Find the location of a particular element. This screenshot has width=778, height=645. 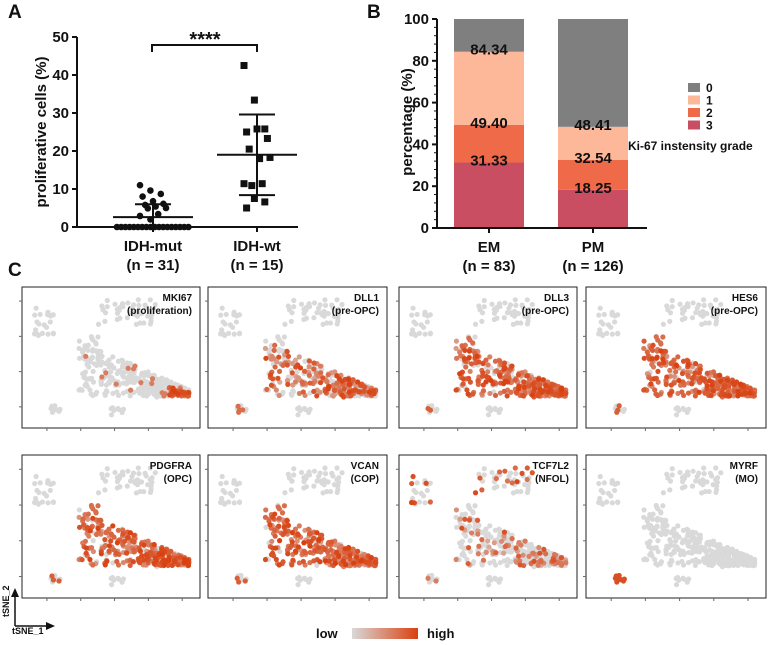

gene-name-pdgfra: PDGFRA is located at coordinates (171, 466).